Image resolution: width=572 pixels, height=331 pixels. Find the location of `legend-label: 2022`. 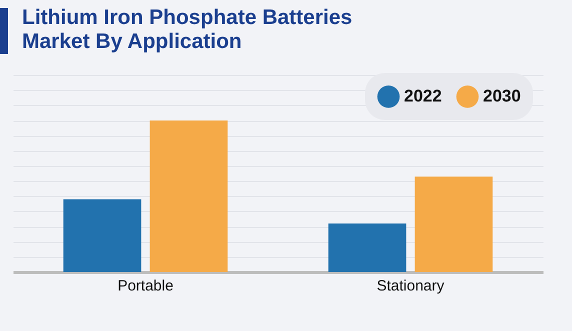

legend-label: 2022 is located at coordinates (423, 96).